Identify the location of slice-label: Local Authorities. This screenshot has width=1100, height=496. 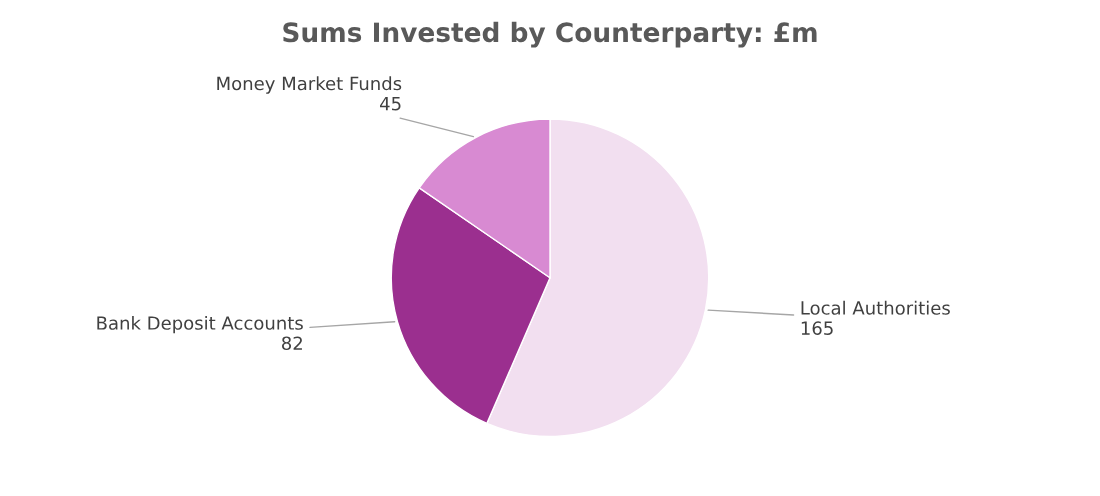
(875, 307).